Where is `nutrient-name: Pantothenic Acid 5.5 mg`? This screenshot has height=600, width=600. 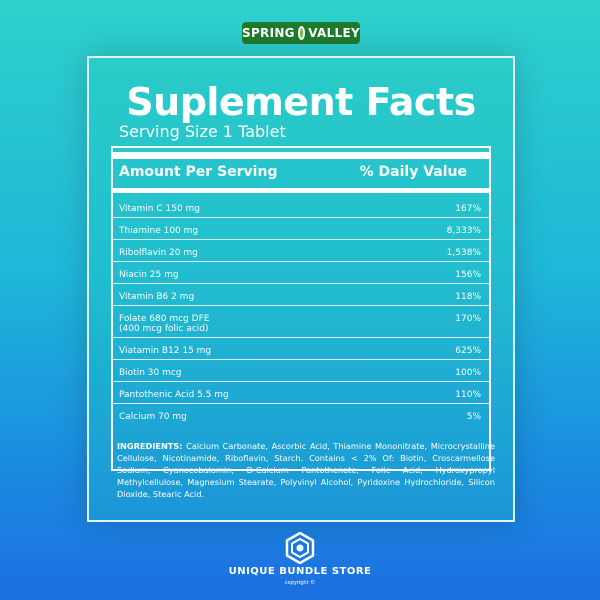
nutrient-name: Pantothenic Acid 5.5 mg is located at coordinates (174, 395).